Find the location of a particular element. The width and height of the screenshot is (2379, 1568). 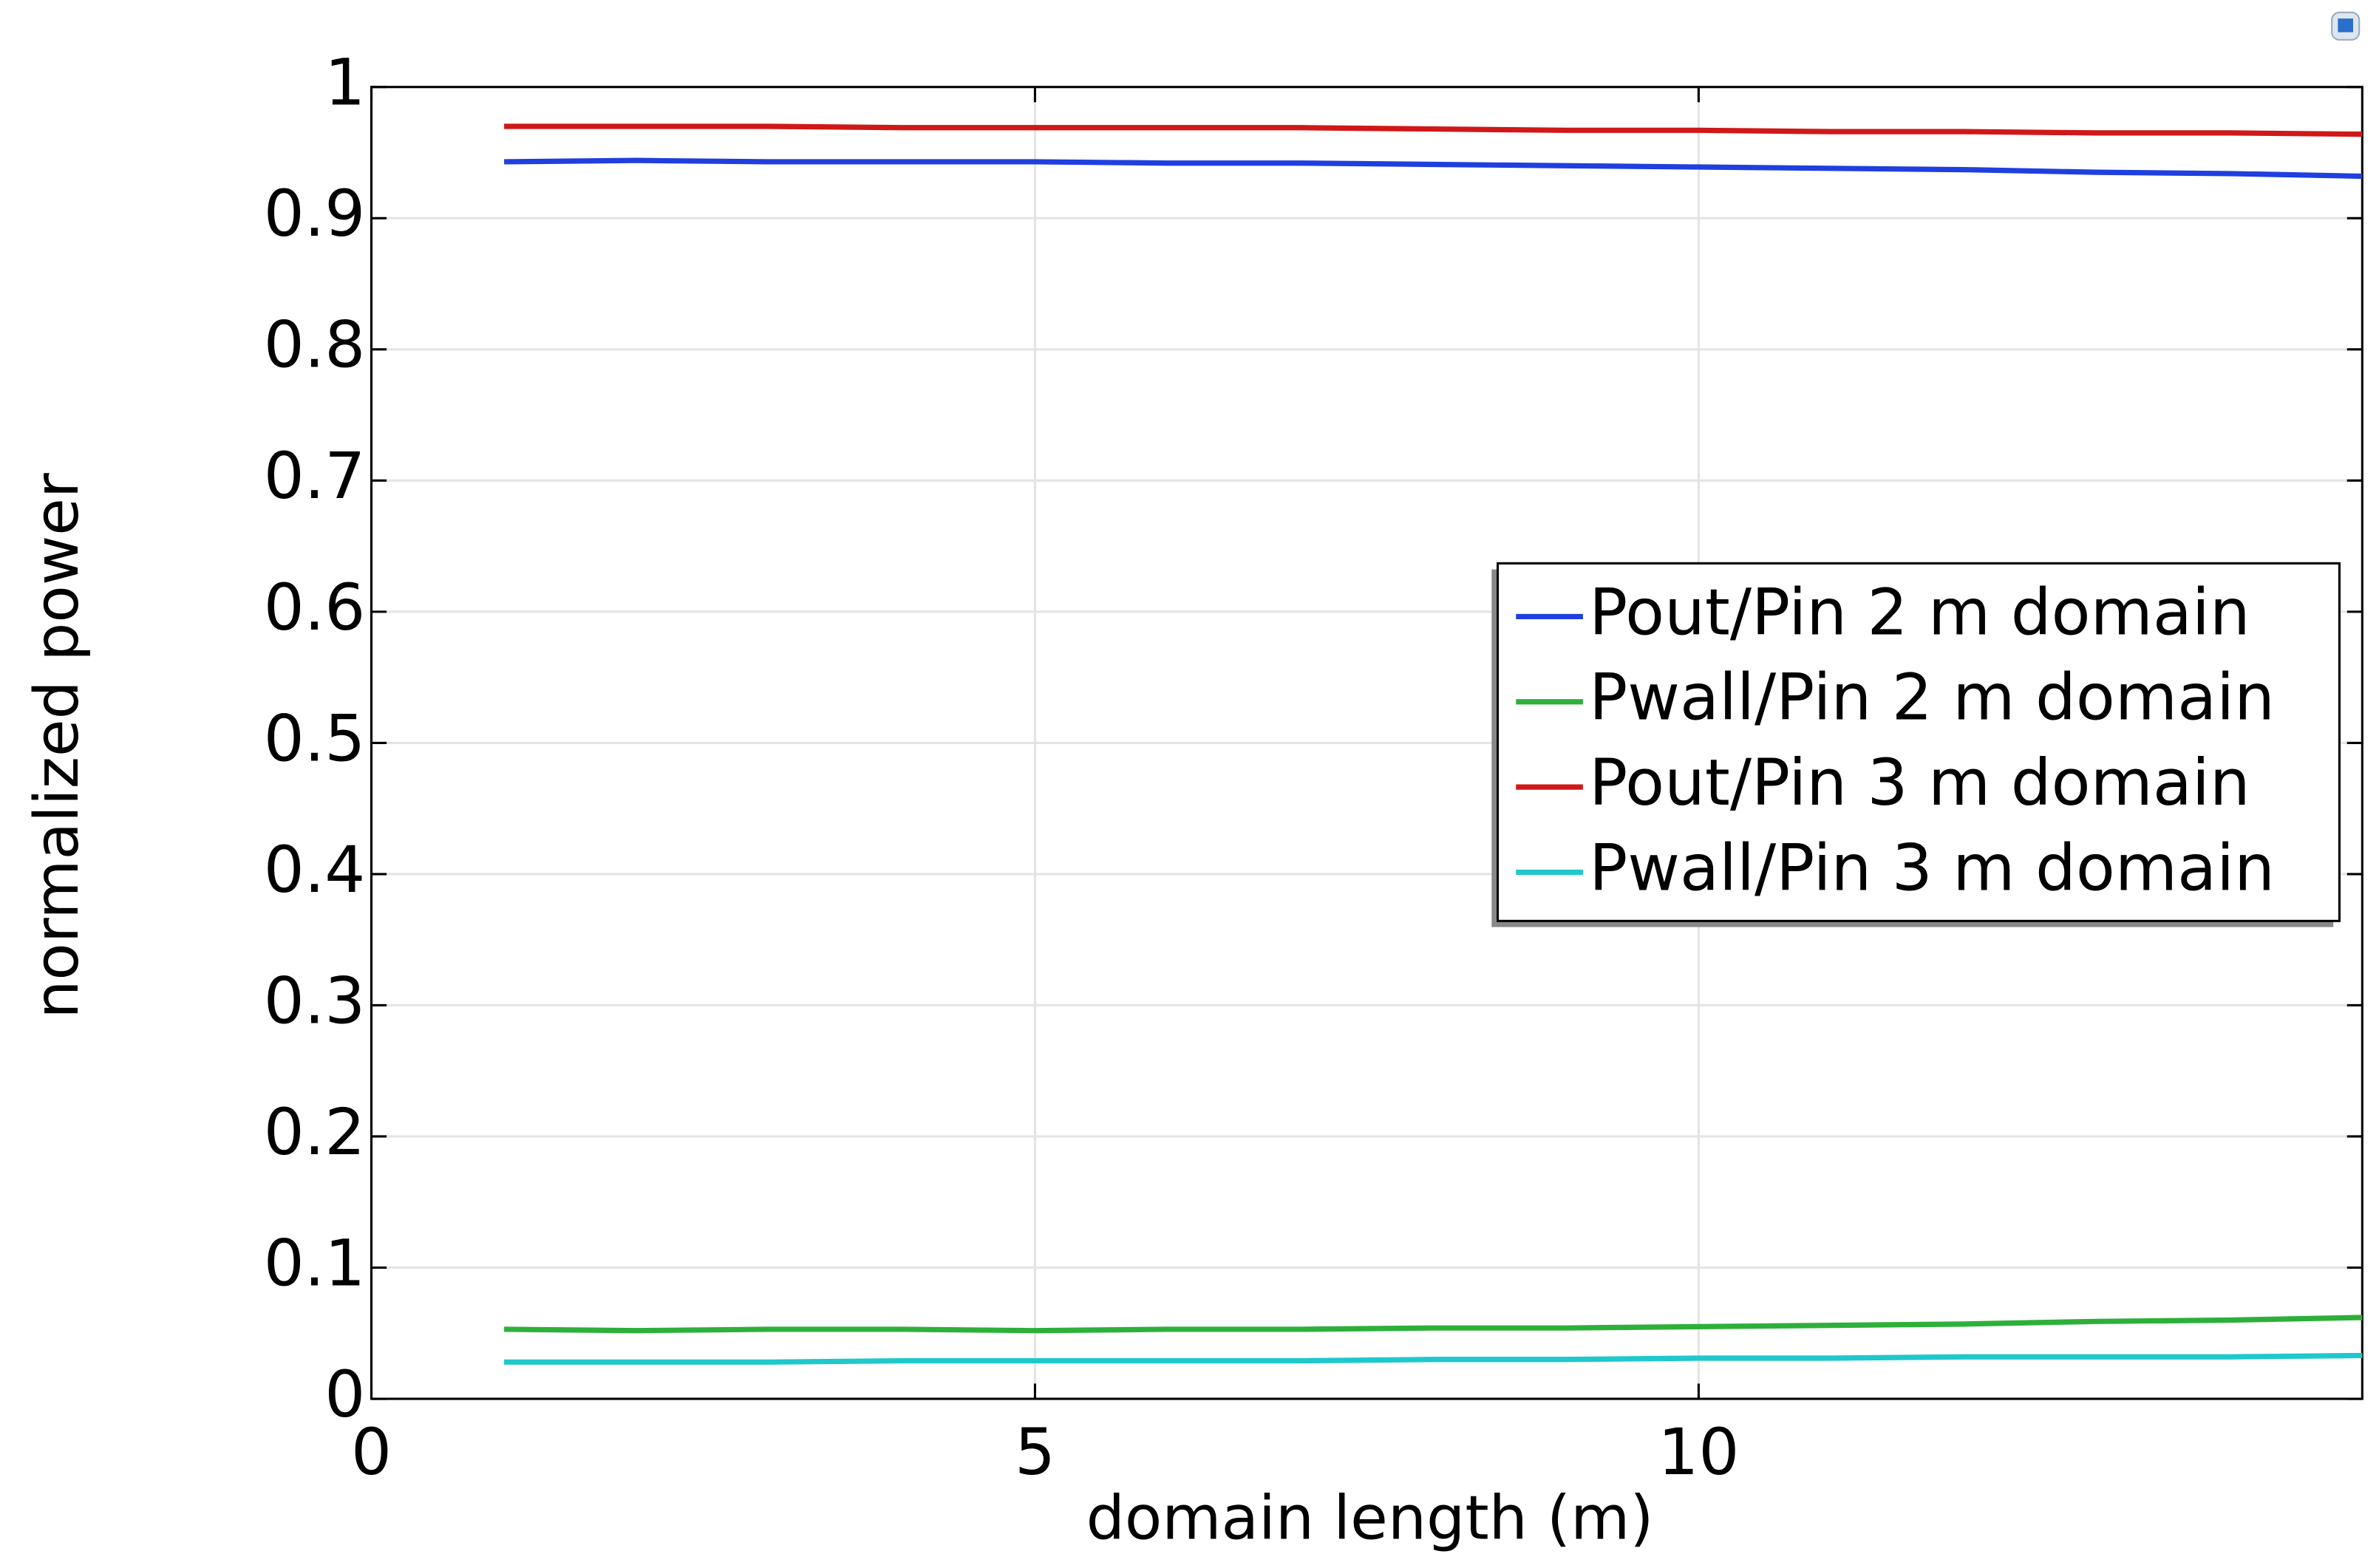

legend-label: Pwall/Pin 3 m domain is located at coordinates (1932, 868).